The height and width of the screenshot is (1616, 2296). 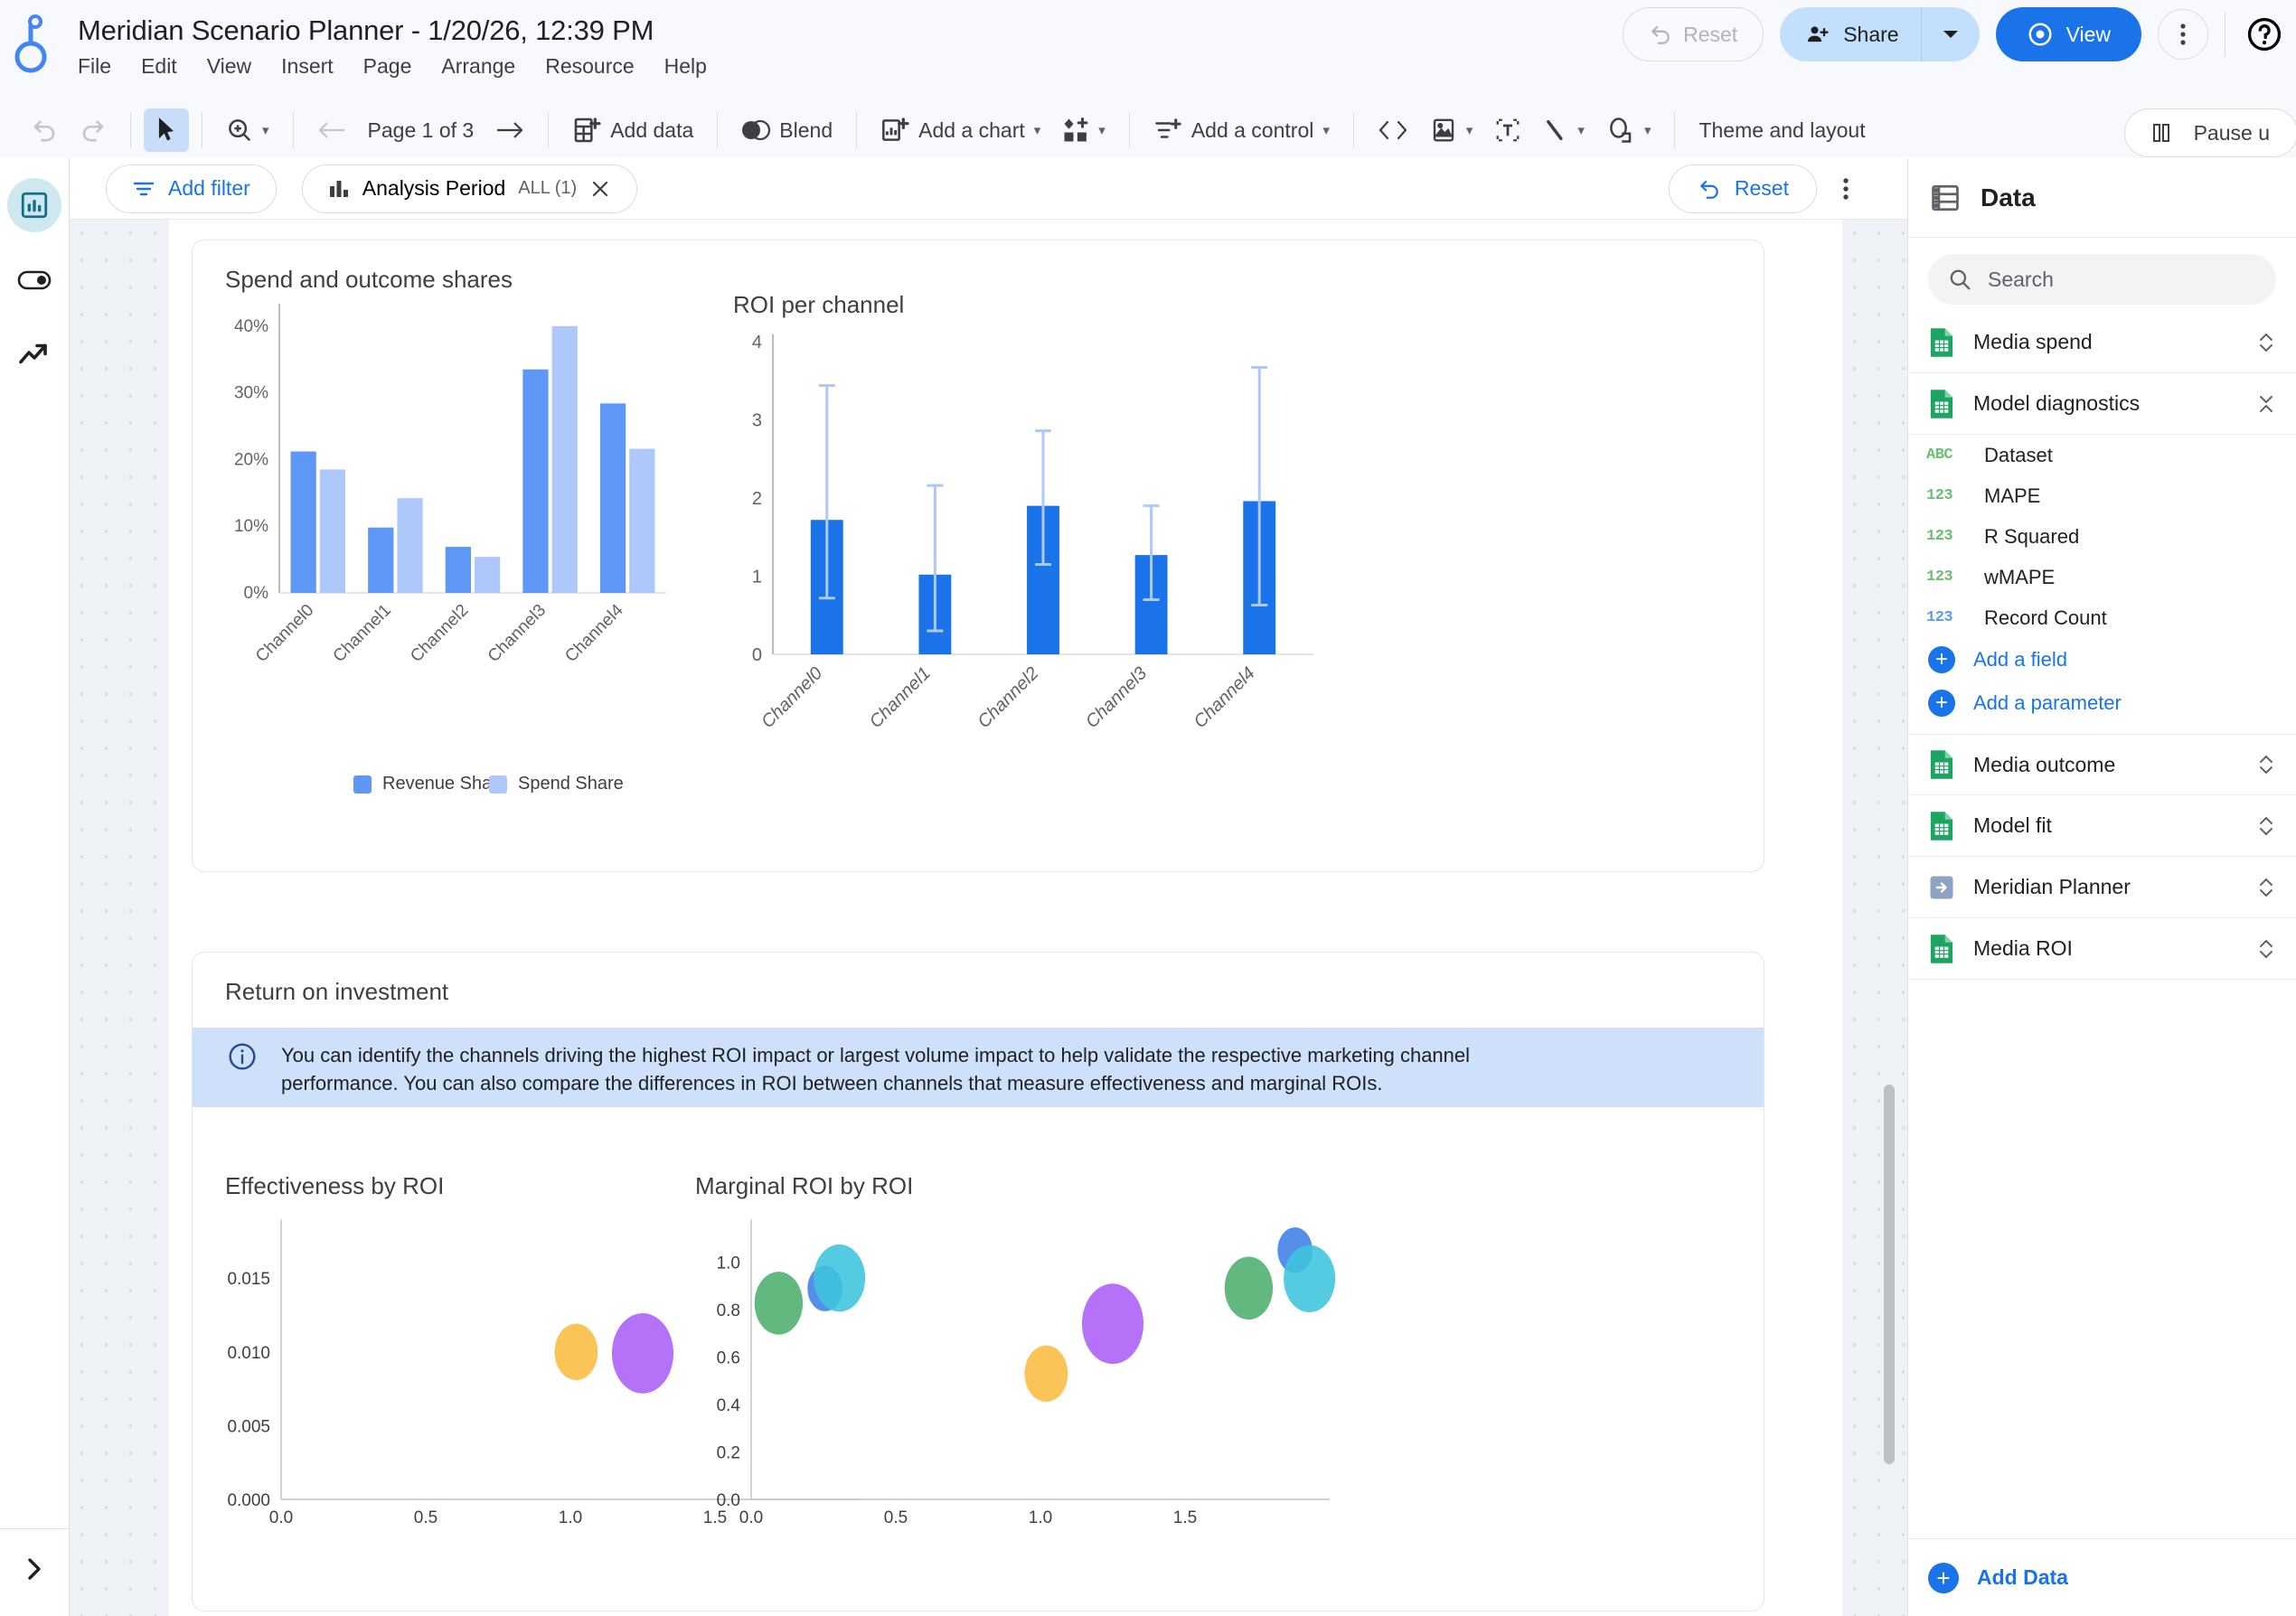 I want to click on field-wmape: 123 wMAPE, so click(x=2102, y=577).